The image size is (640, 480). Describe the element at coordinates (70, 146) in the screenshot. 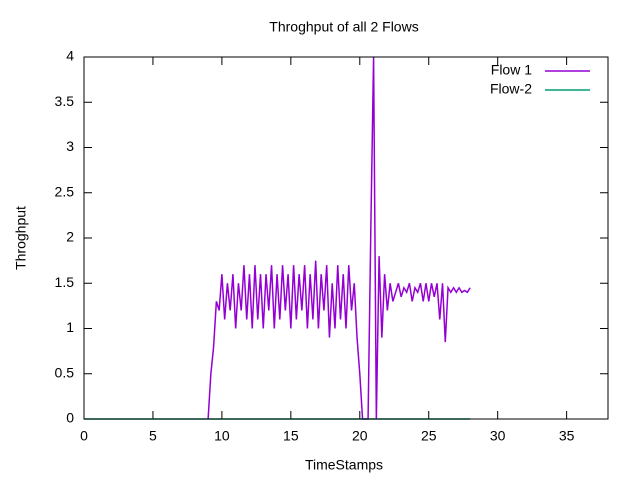

I see `y-tick-label: 3` at that location.